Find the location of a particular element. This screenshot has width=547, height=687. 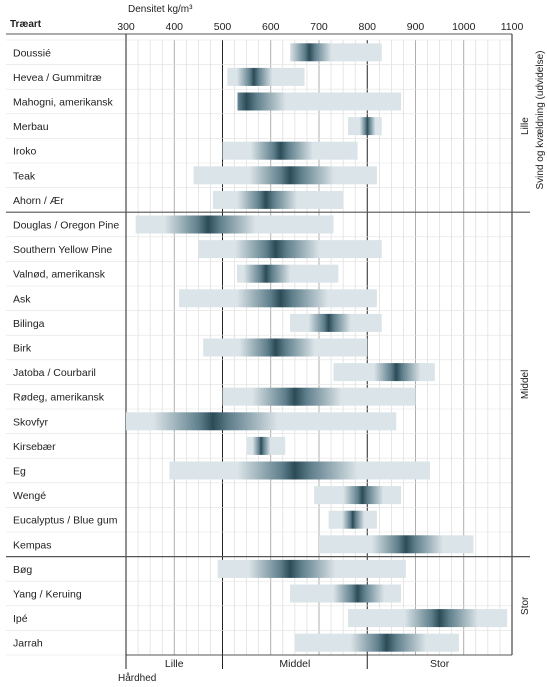

x-tick-label: 1000 is located at coordinates (464, 27).